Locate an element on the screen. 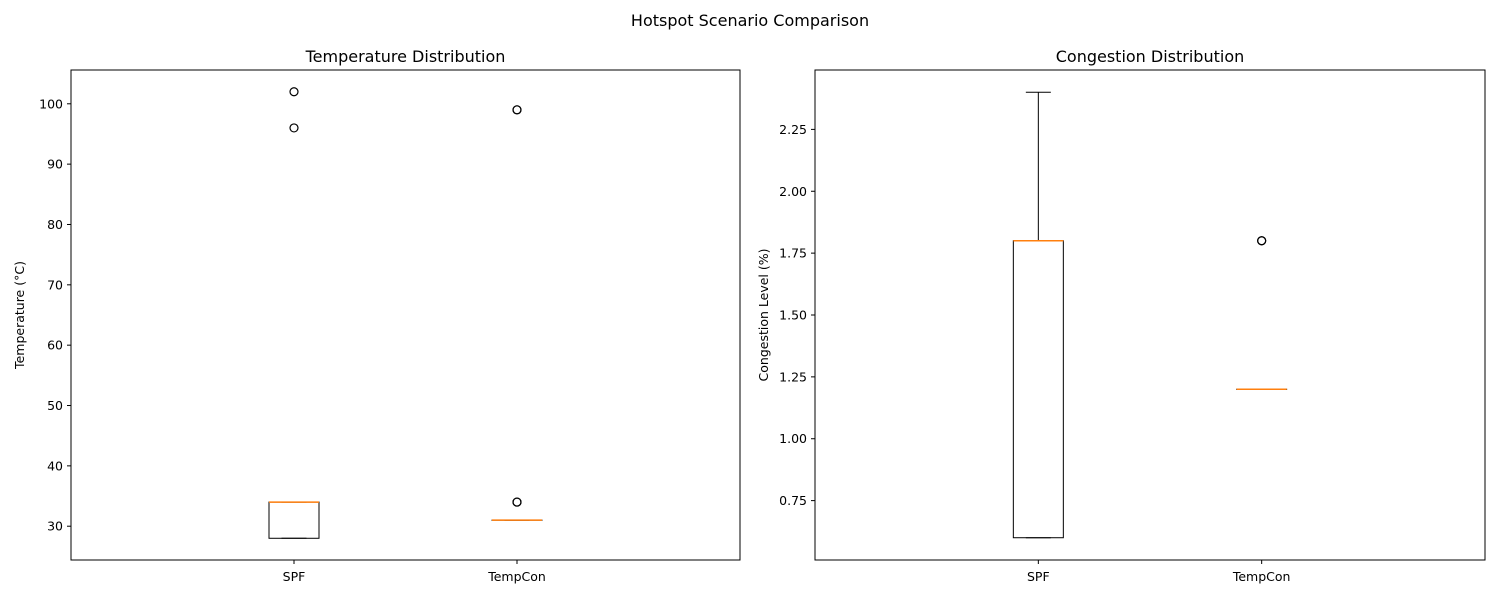 The height and width of the screenshot is (600, 1500). y-tick-label: 80 is located at coordinates (55, 224).